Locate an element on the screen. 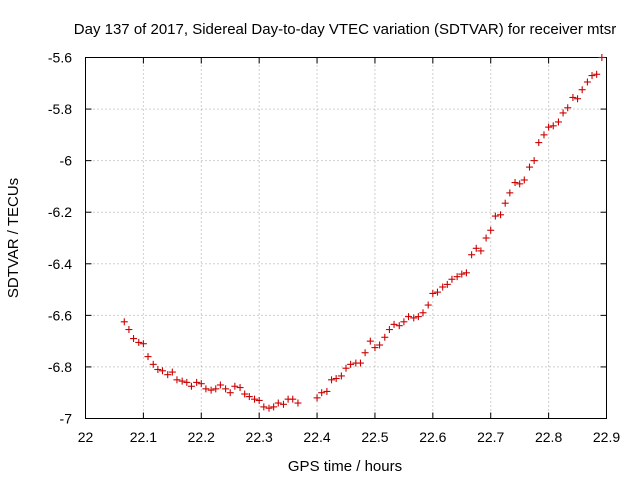  x-tick-labels: 22 22.1 22.2 22.3 22.4 22.5 22.6 22.7 22.8 22.9 is located at coordinates (349, 437).